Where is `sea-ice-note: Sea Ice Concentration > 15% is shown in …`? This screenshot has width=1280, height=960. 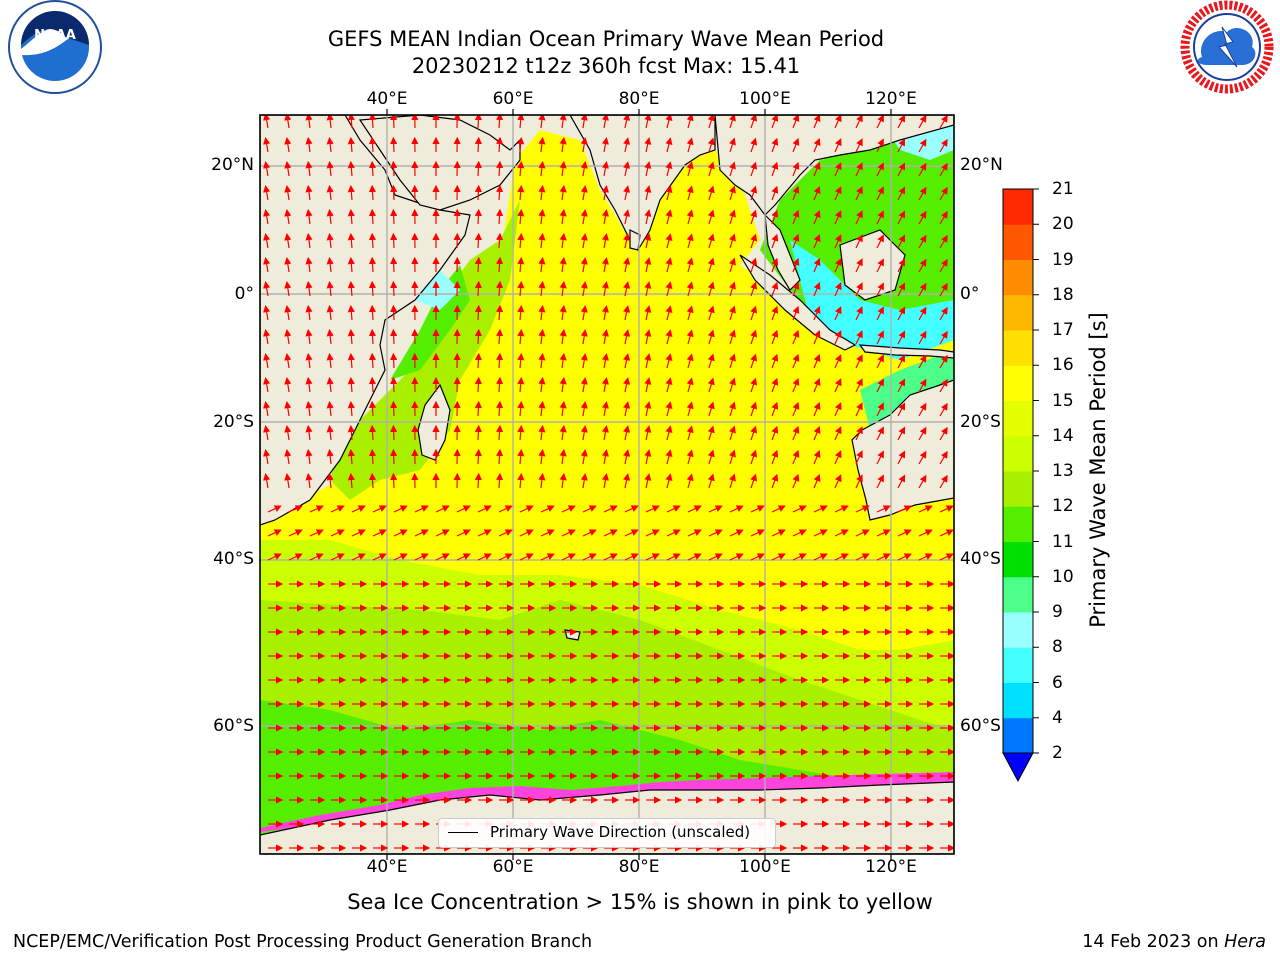
sea-ice-note: Sea Ice Concentration > 15% is shown in … is located at coordinates (640, 902).